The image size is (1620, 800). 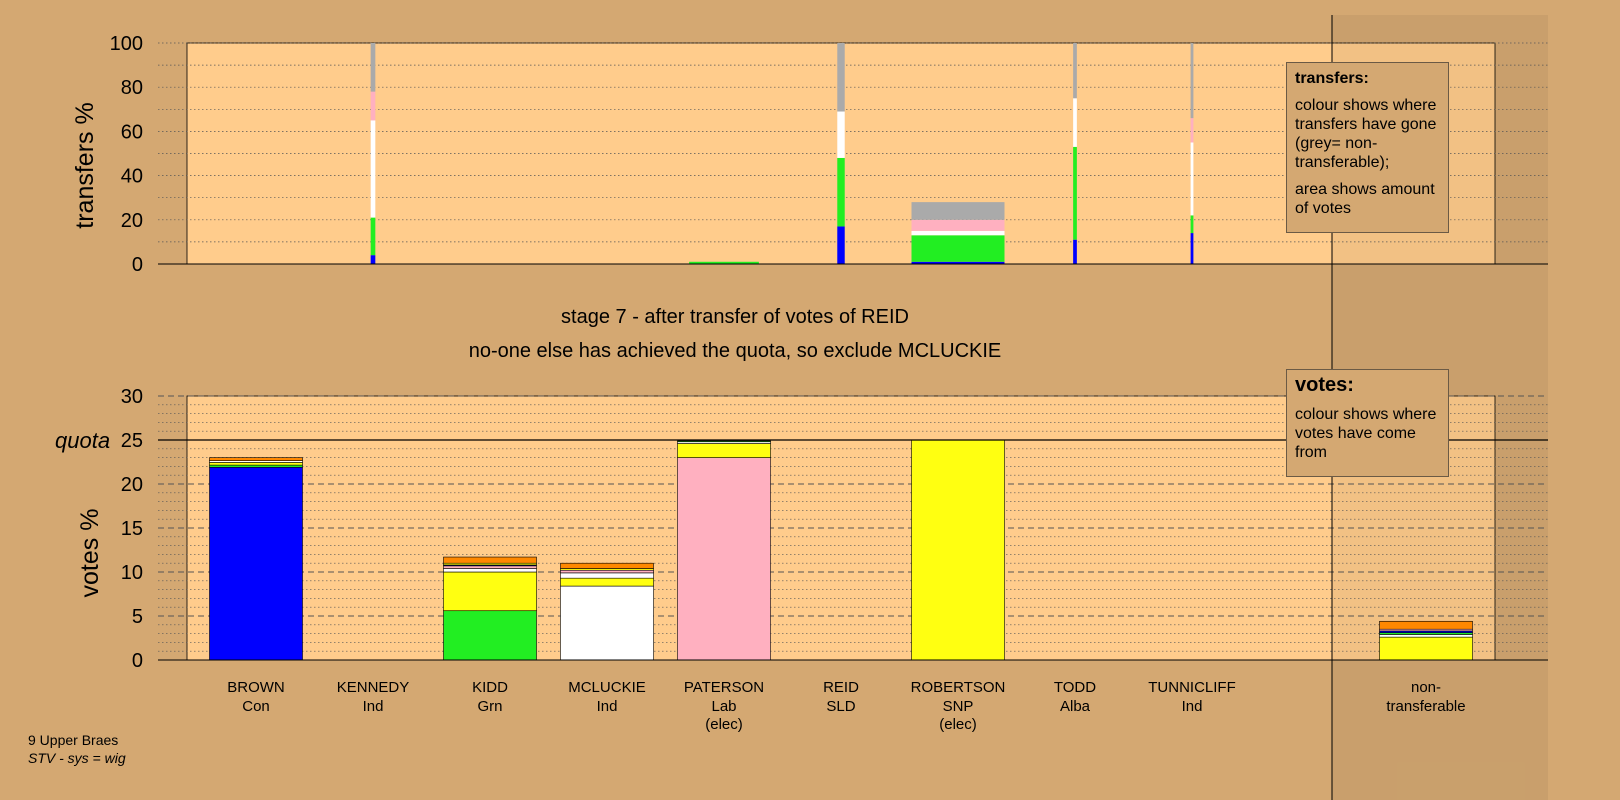 What do you see at coordinates (132, 221) in the screenshot?
I see `transfers-tick-label: 20` at bounding box center [132, 221].